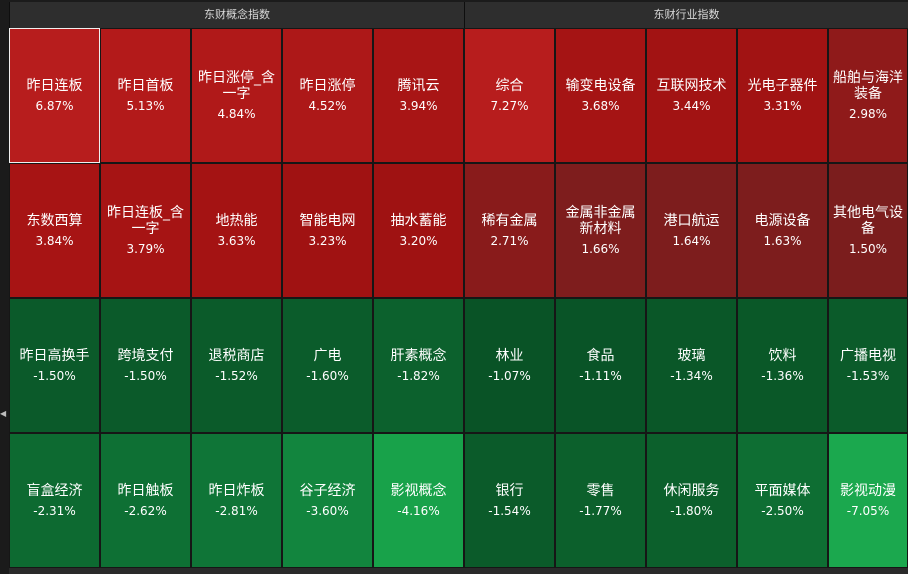 The image size is (908, 574). I want to click on industry-tile: 金属非金属 新材料 1.66%, so click(600, 230).